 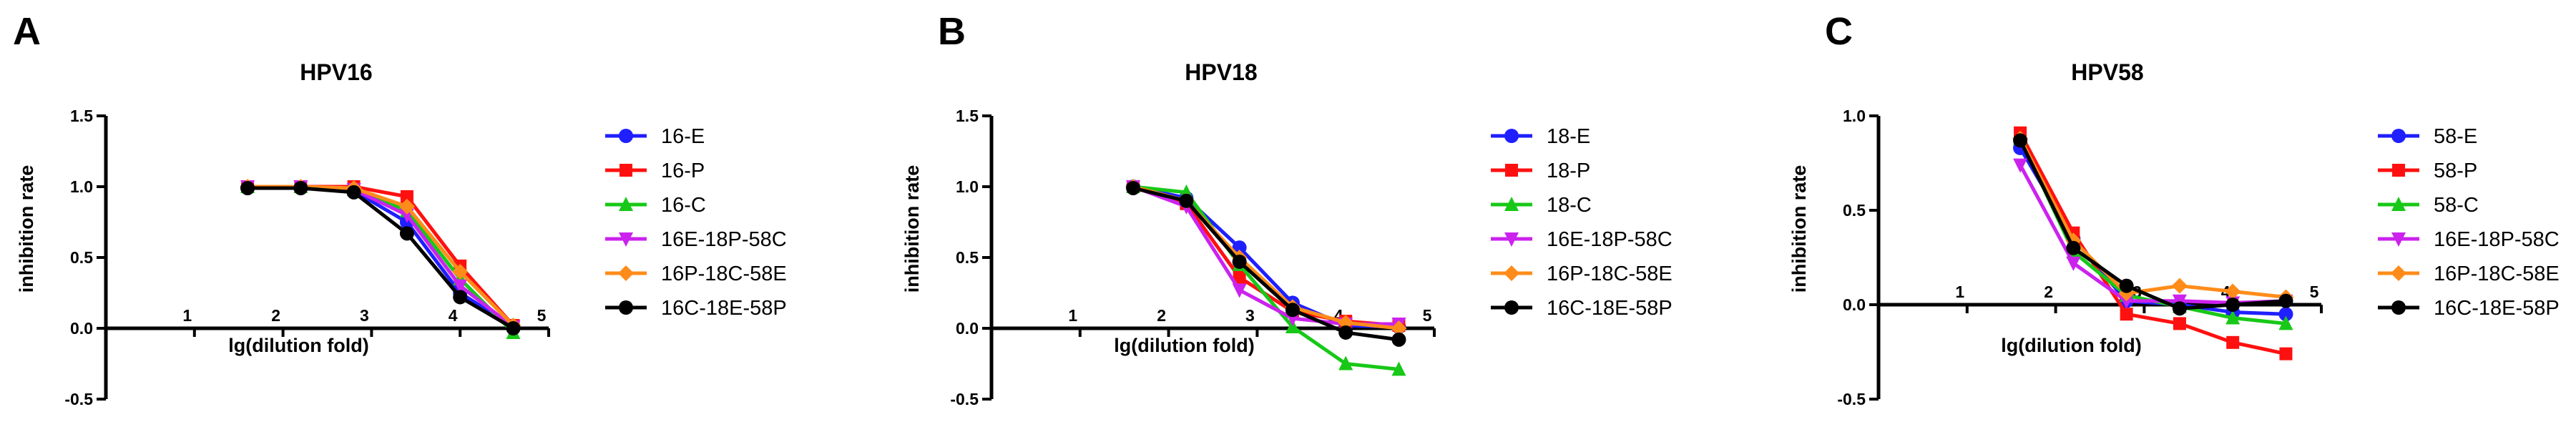 What do you see at coordinates (683, 205) in the screenshot?
I see `legend-label: 16-C` at bounding box center [683, 205].